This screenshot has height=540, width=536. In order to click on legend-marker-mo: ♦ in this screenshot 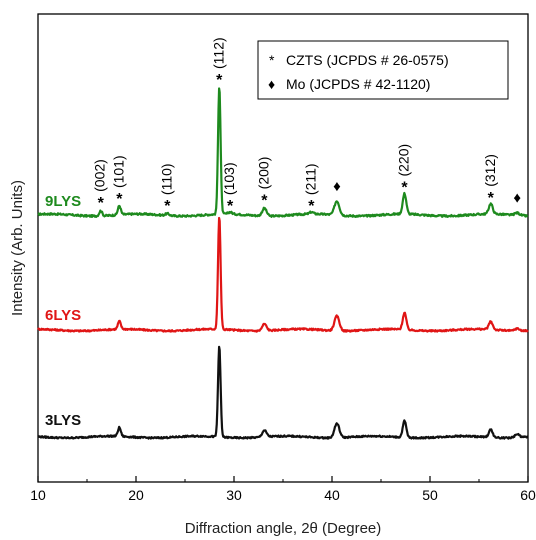, I will do `click(271, 84)`.